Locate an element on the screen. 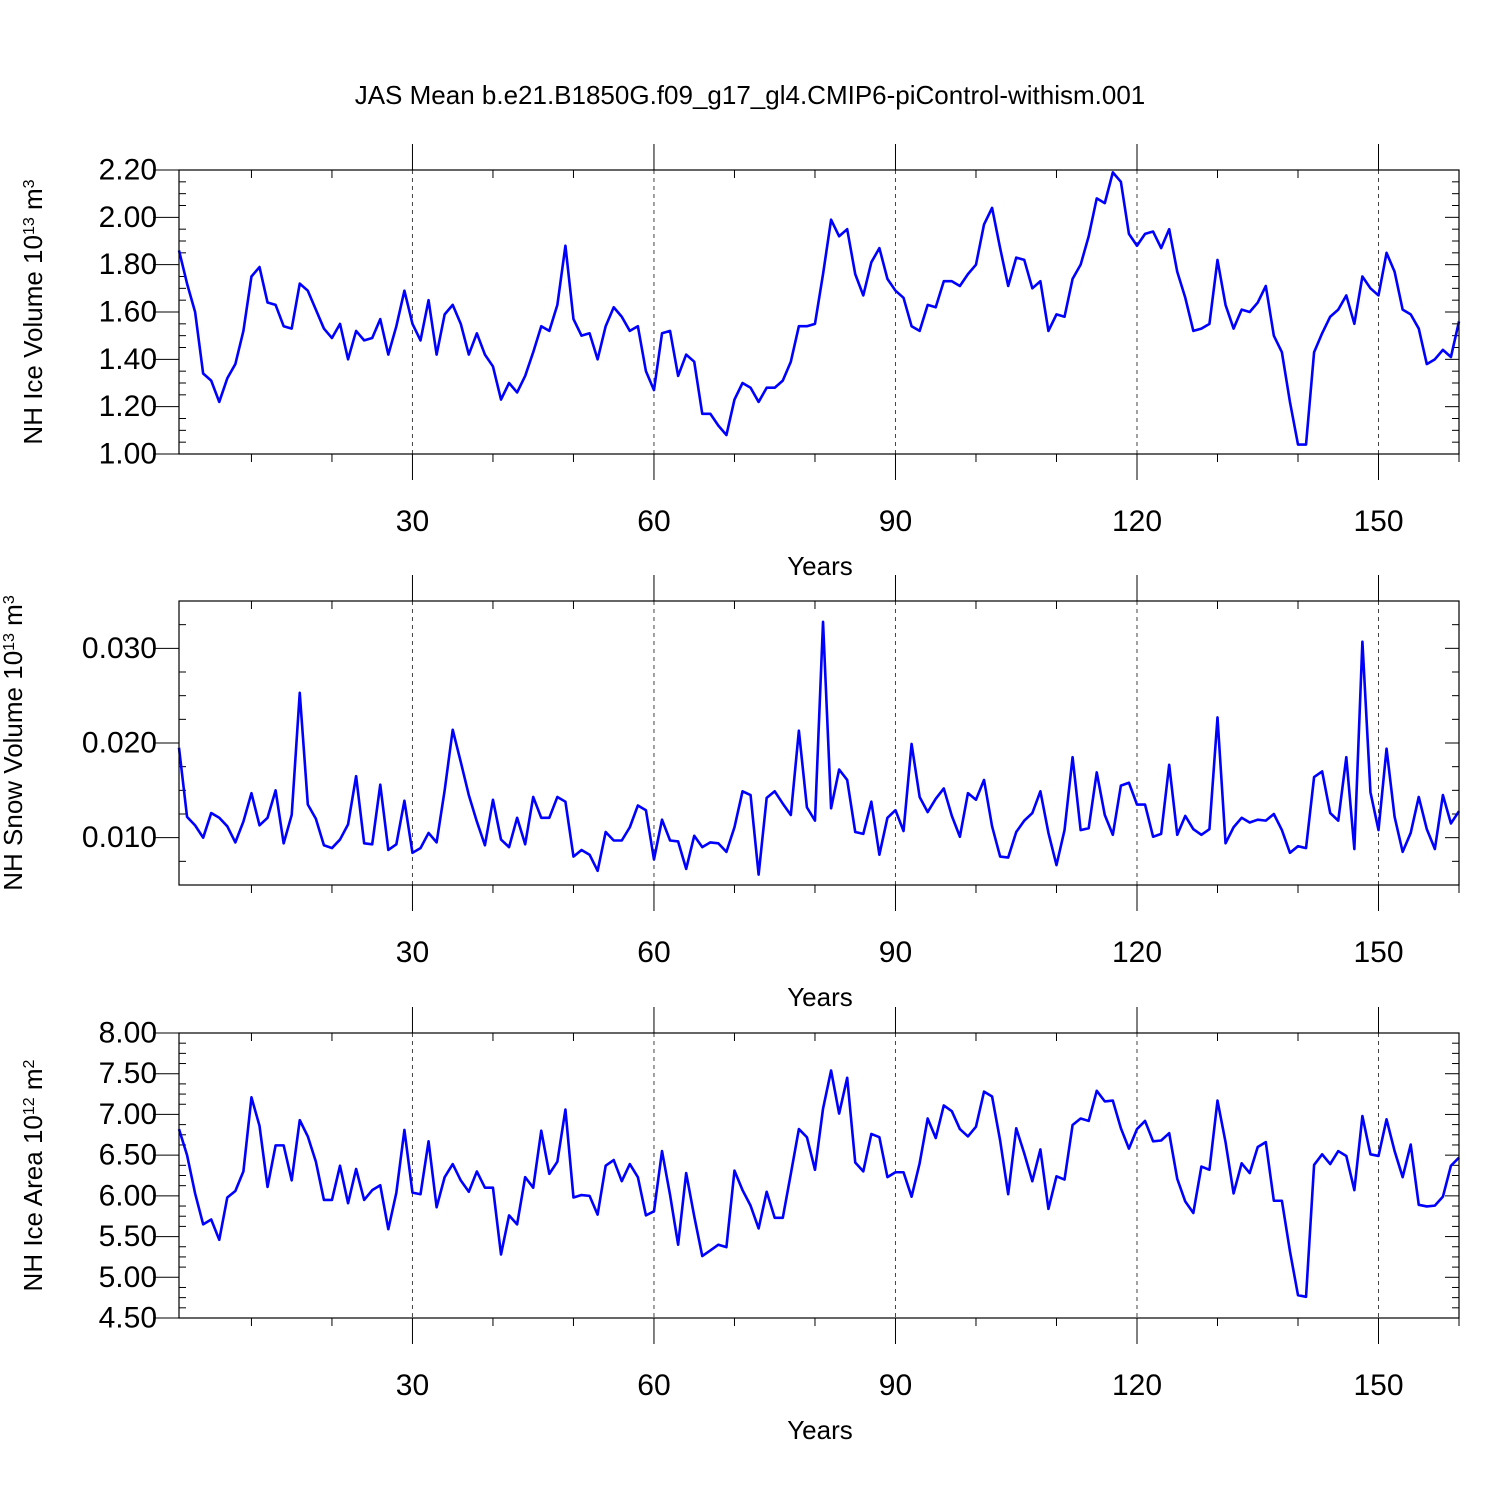  y-tick-label: 0.030 is located at coordinates (119, 648).